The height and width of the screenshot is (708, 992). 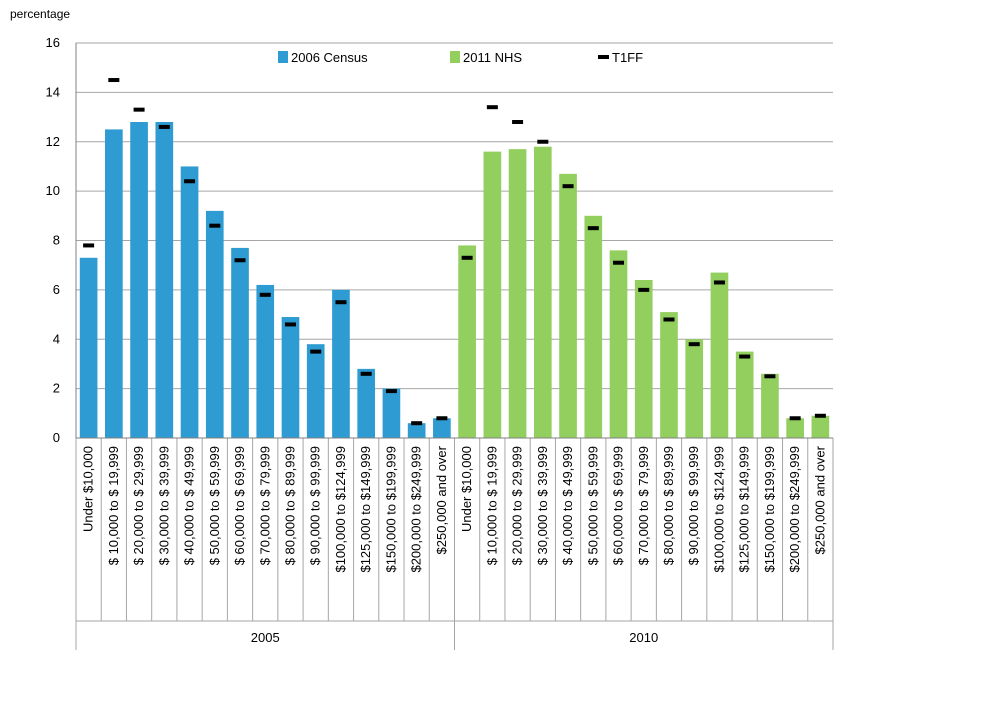 What do you see at coordinates (460, 57) in the screenshot?
I see `legend: 2006 Census 2011 NHS T1FF` at bounding box center [460, 57].